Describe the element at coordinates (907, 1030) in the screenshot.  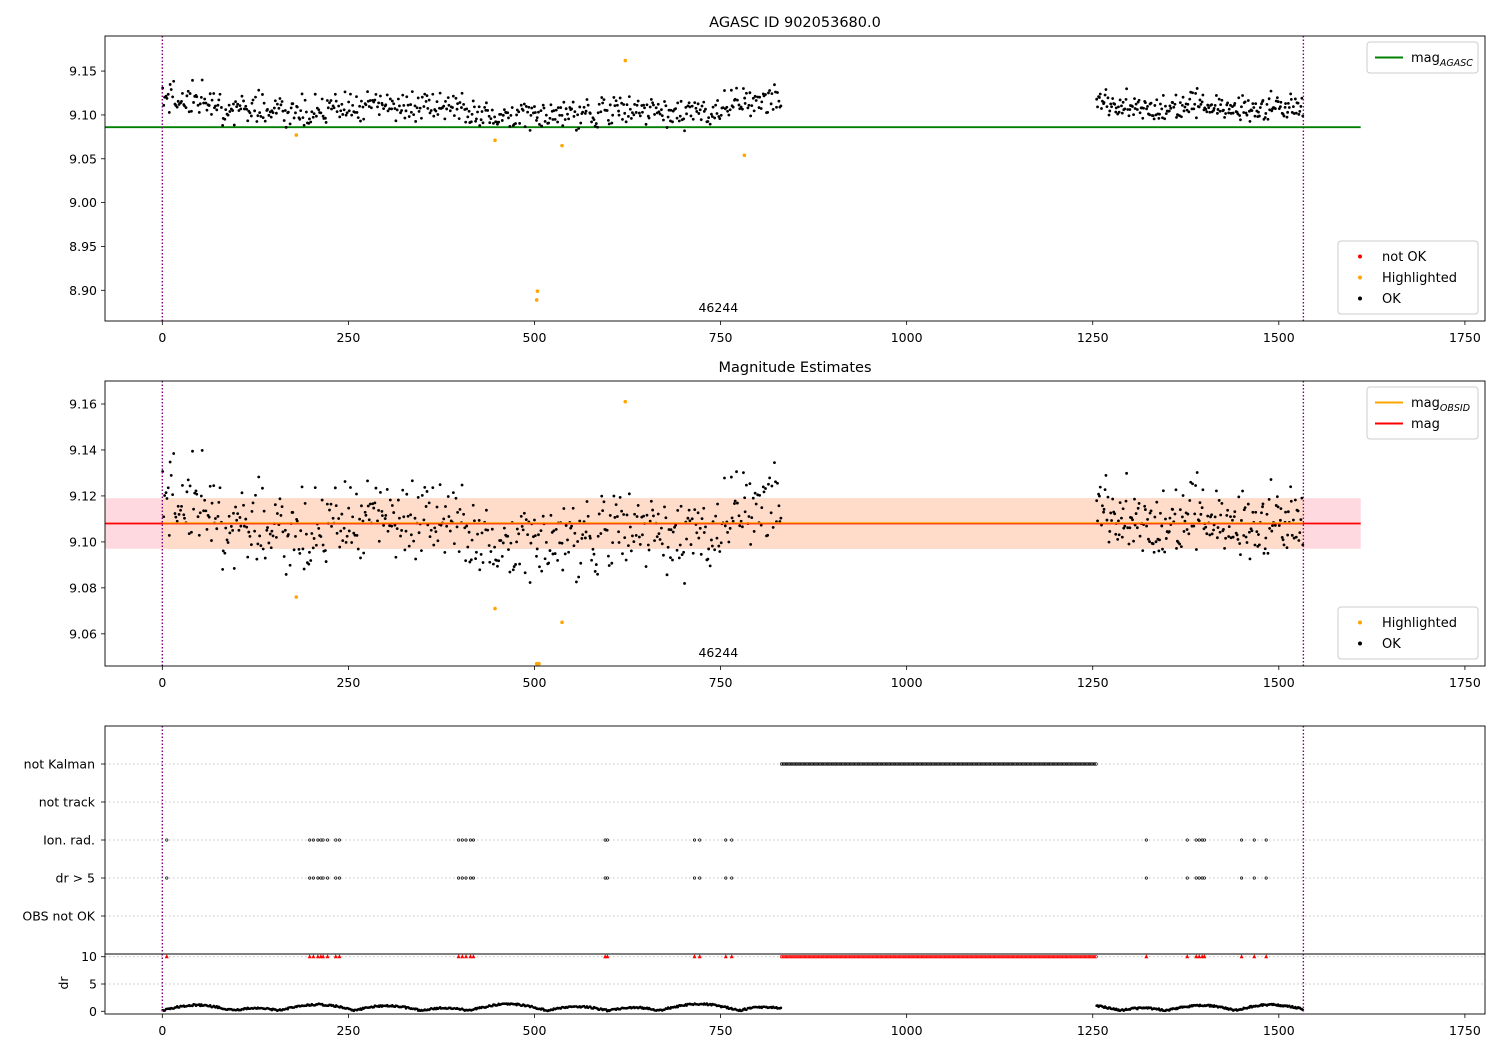
I see `x-tick-label: 1000` at that location.